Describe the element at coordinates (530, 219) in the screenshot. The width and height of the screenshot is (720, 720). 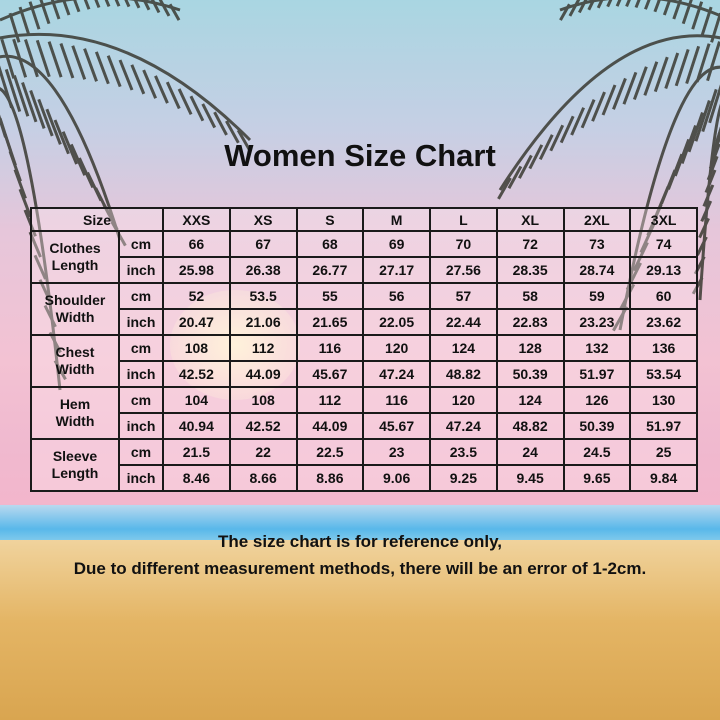
I see `size-column-header: XL` at that location.